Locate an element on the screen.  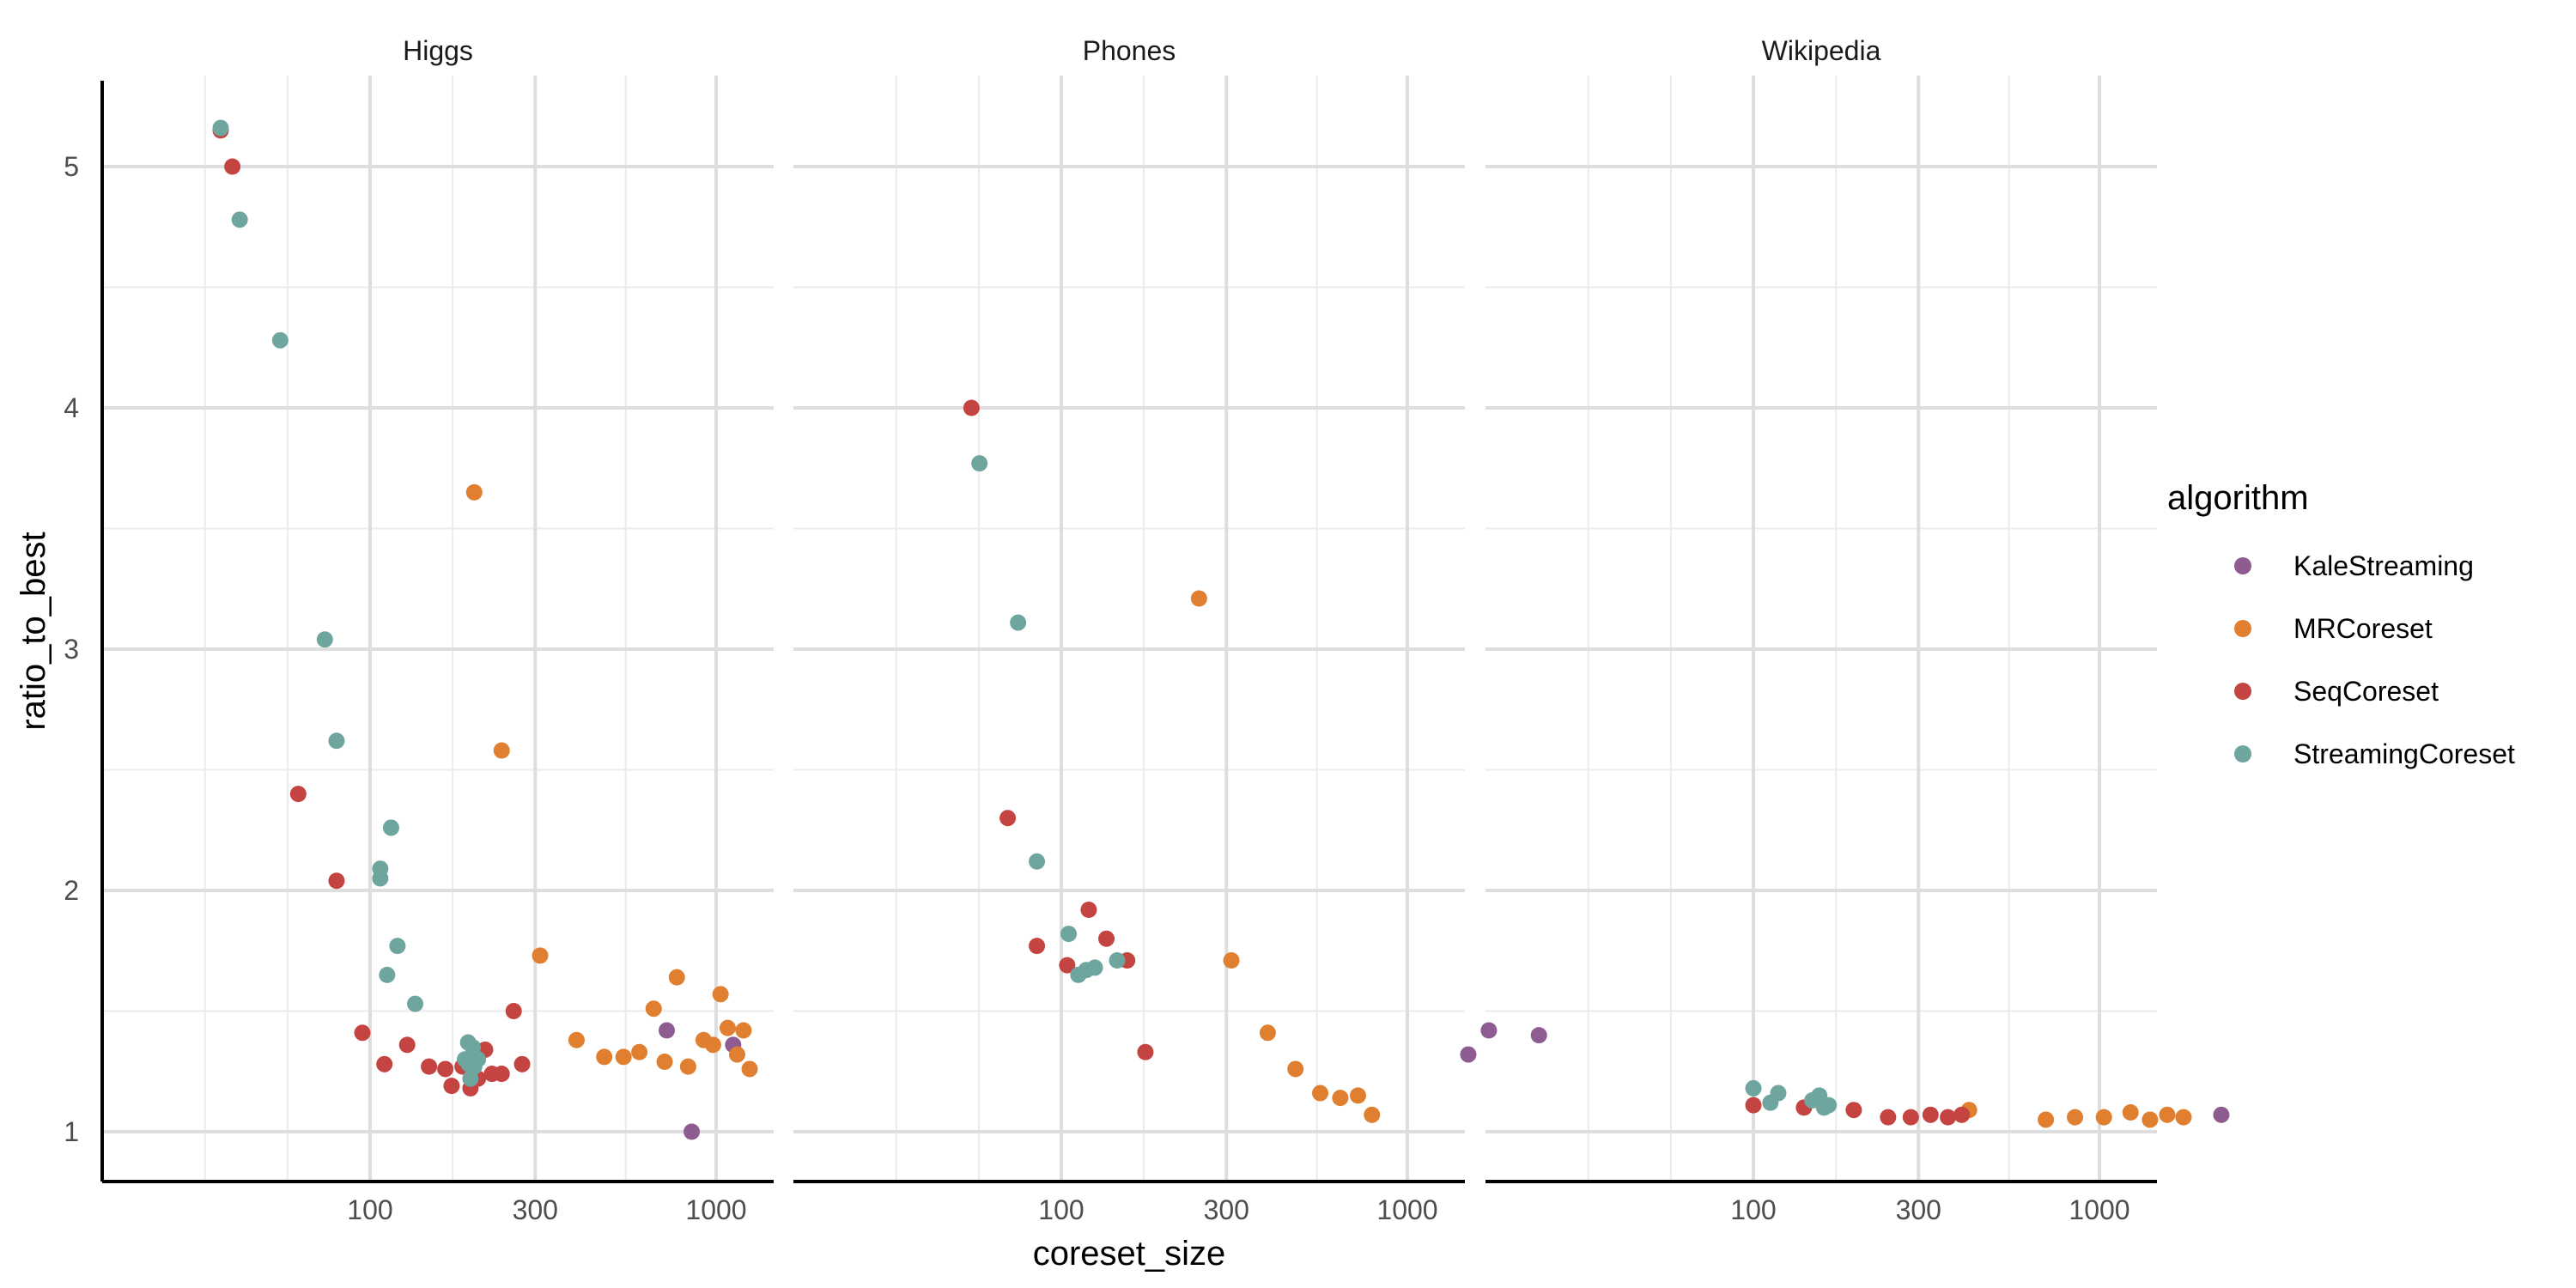
x-axis-title: coreset_size is located at coordinates (1129, 1254).